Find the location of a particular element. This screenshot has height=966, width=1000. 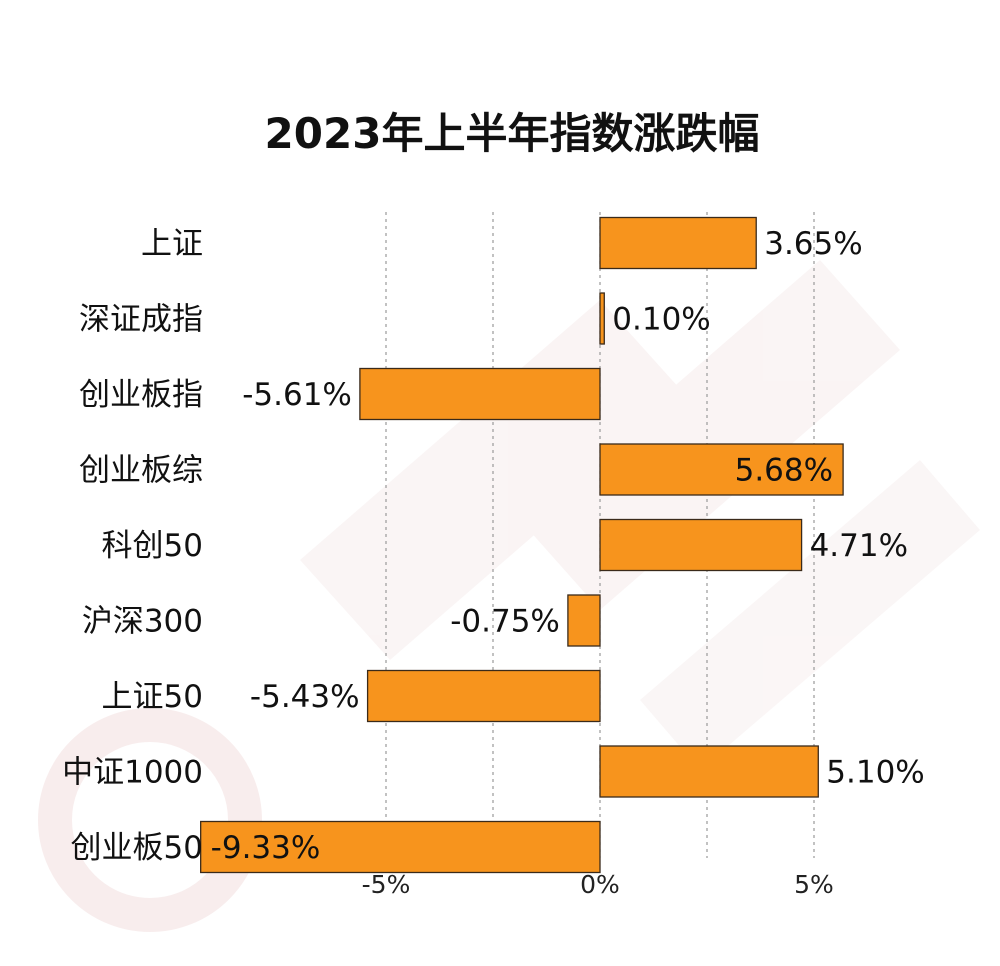

x-axis-ticks: -5% 0% 5% is located at coordinates (598, 884).